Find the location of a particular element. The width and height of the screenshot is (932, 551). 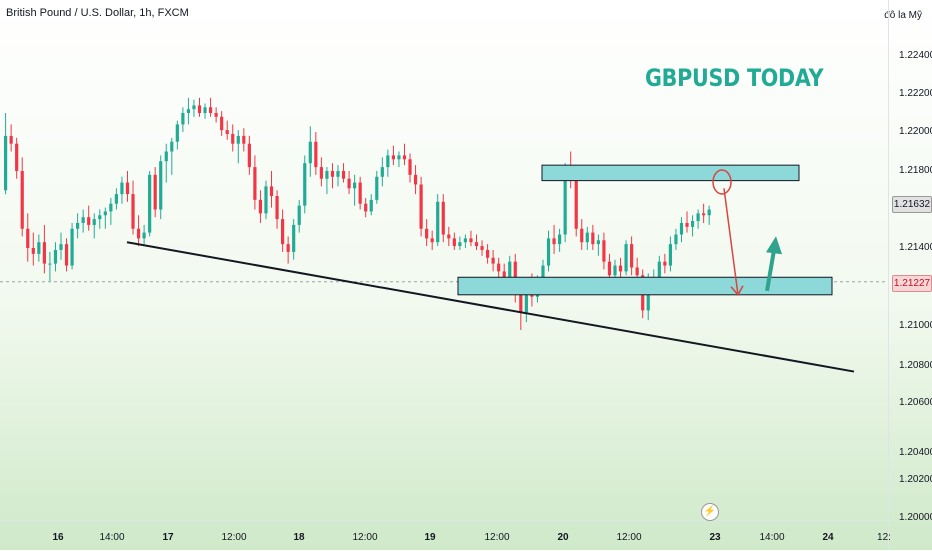

price-axis is located at coordinates (910, 275).